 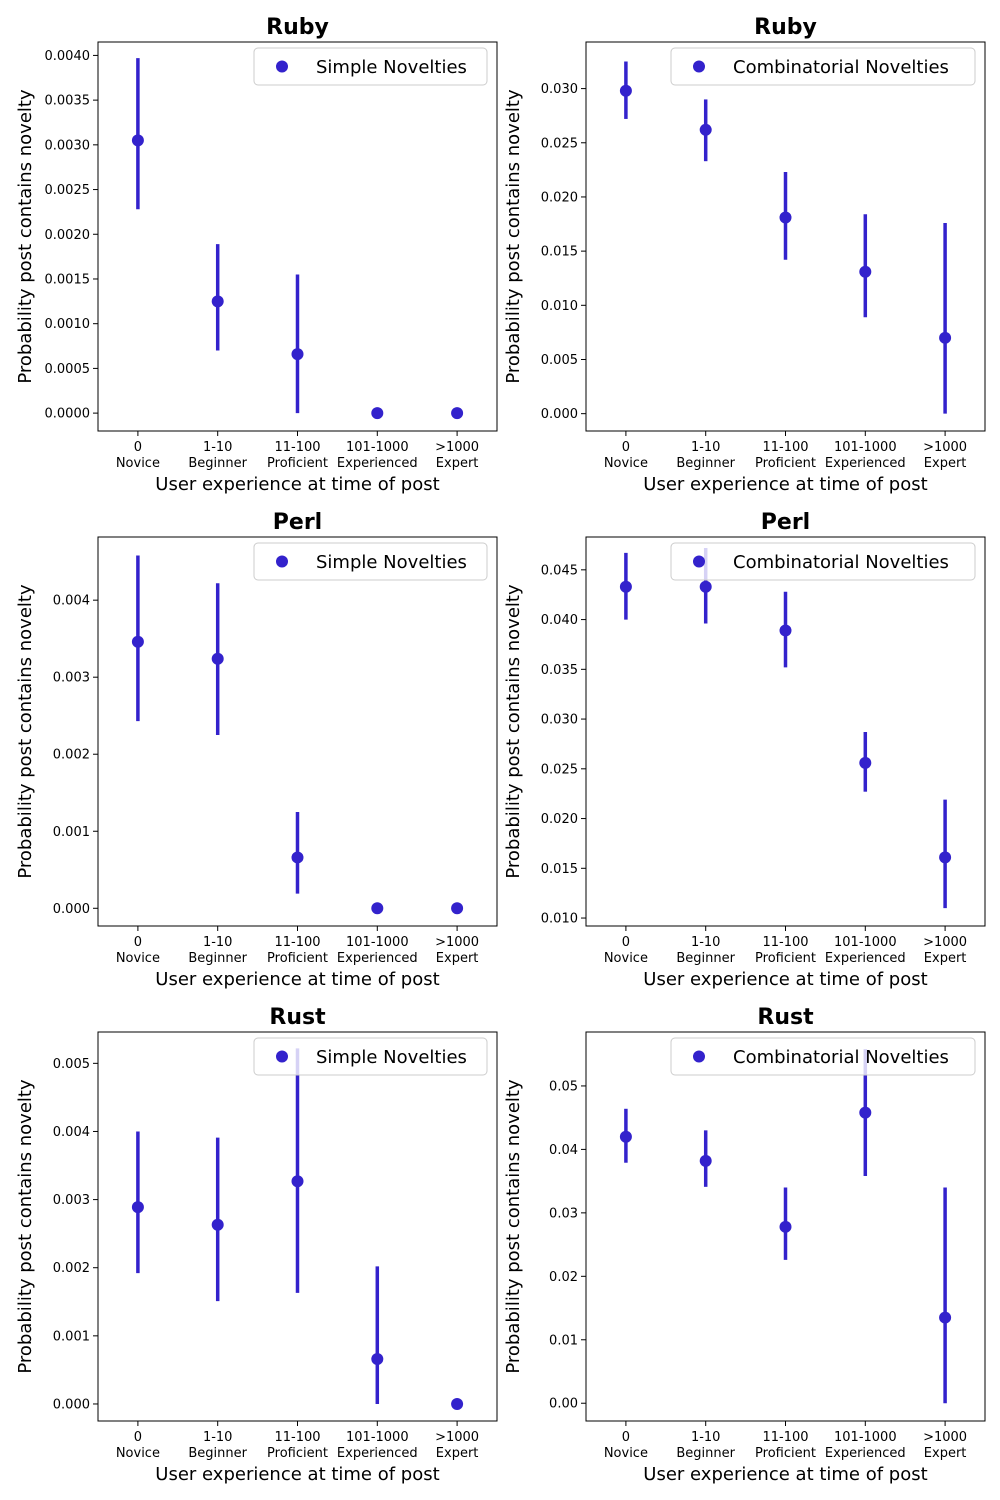 What do you see at coordinates (68, 101) in the screenshot?
I see `y-tick-label: 0.0035` at bounding box center [68, 101].